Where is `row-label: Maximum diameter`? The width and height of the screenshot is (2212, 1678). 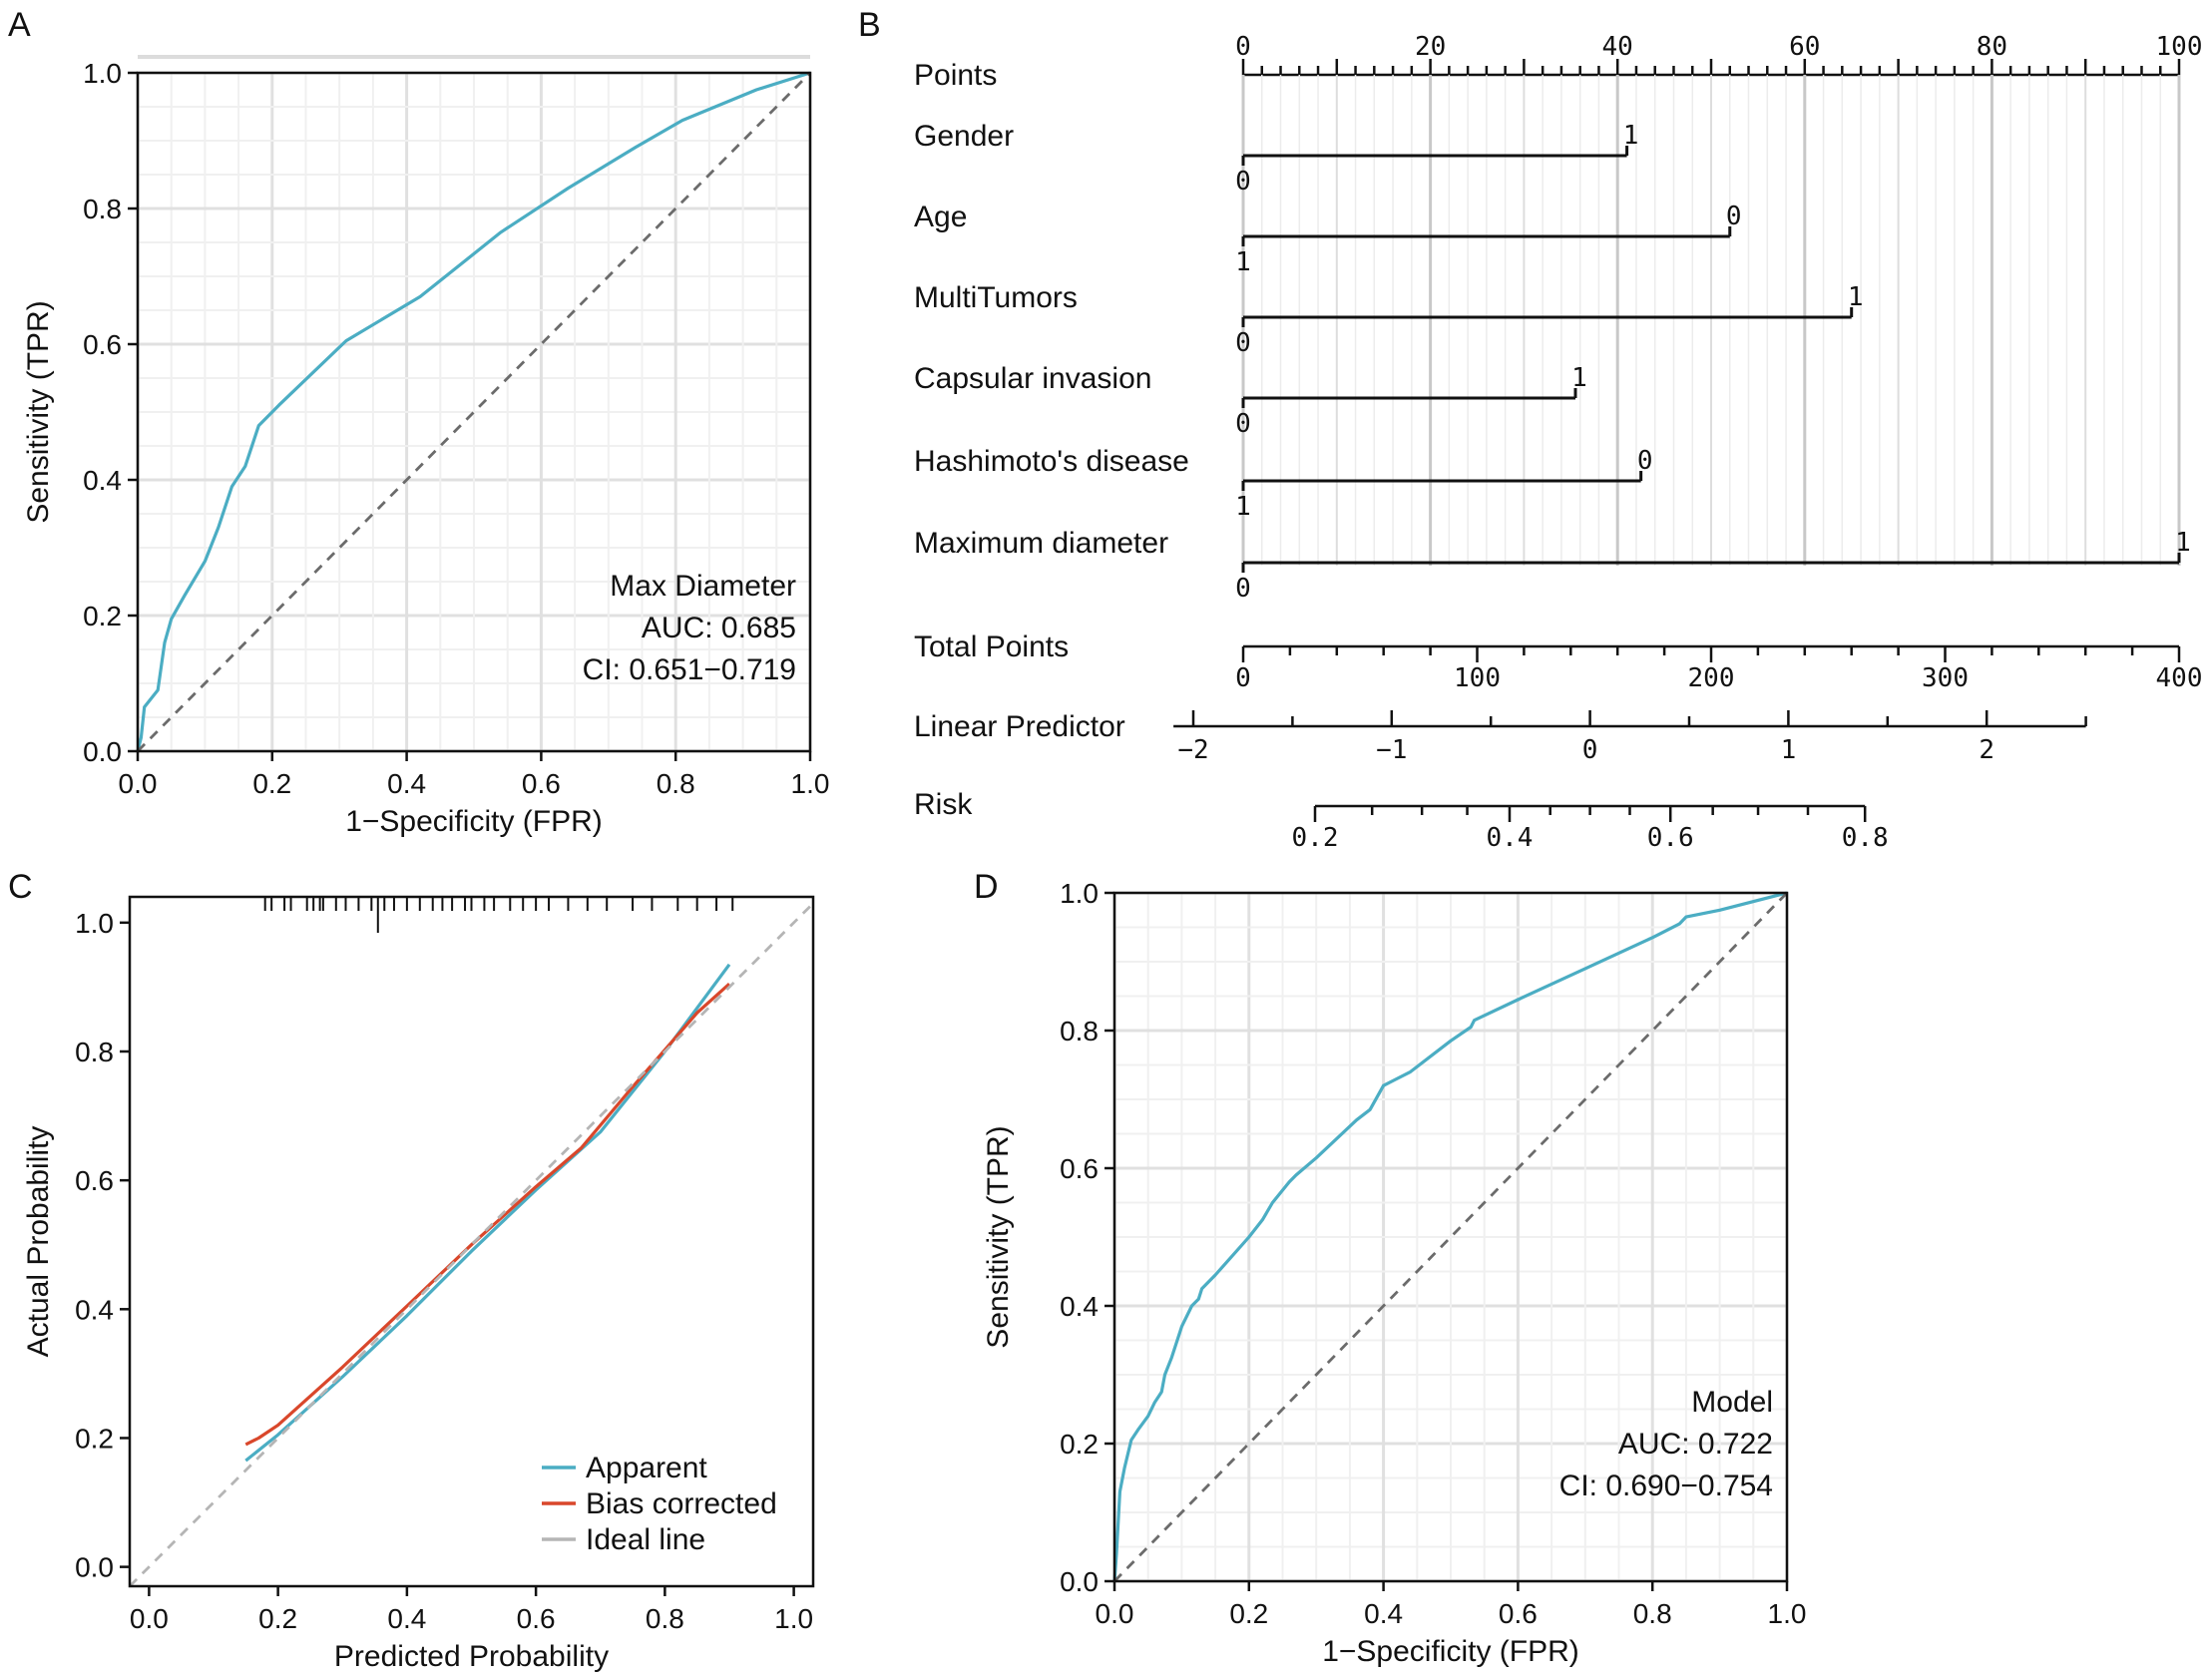 row-label: Maximum diameter is located at coordinates (1041, 543).